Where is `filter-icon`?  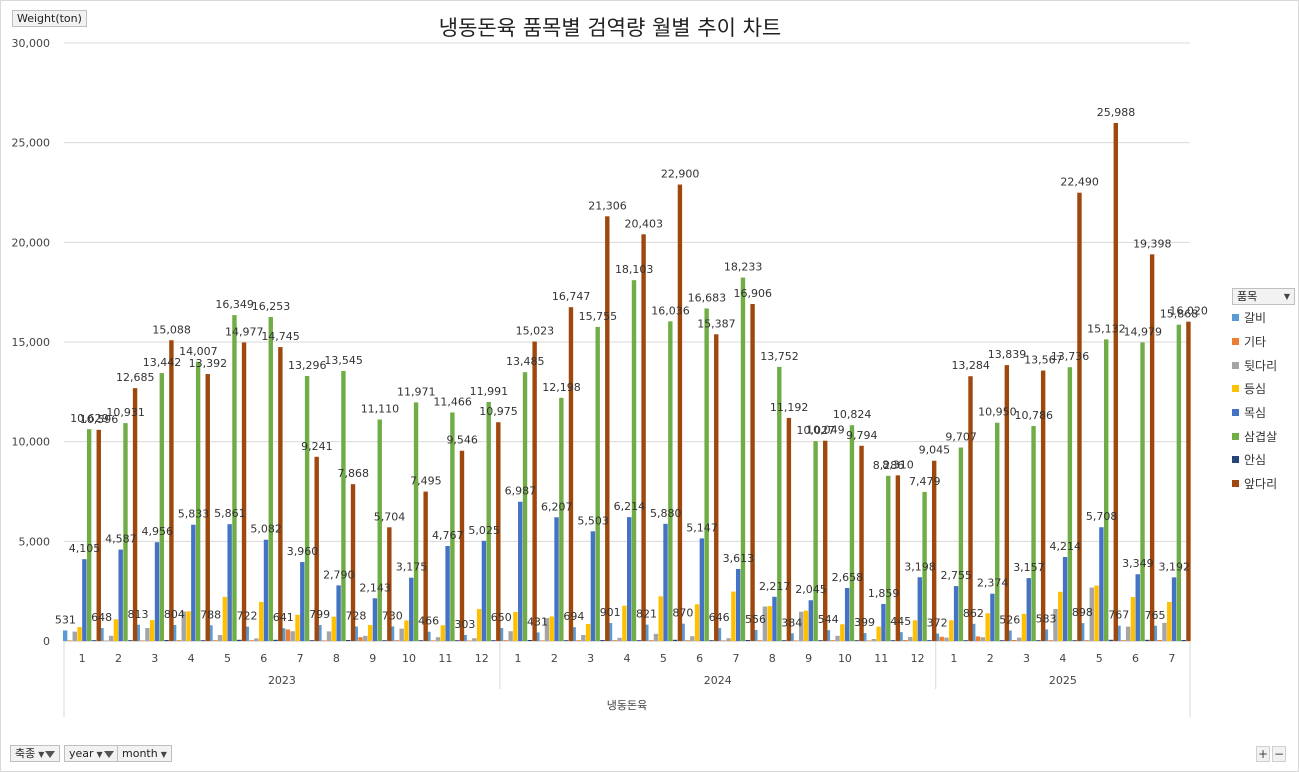
filter-icon is located at coordinates (50, 754).